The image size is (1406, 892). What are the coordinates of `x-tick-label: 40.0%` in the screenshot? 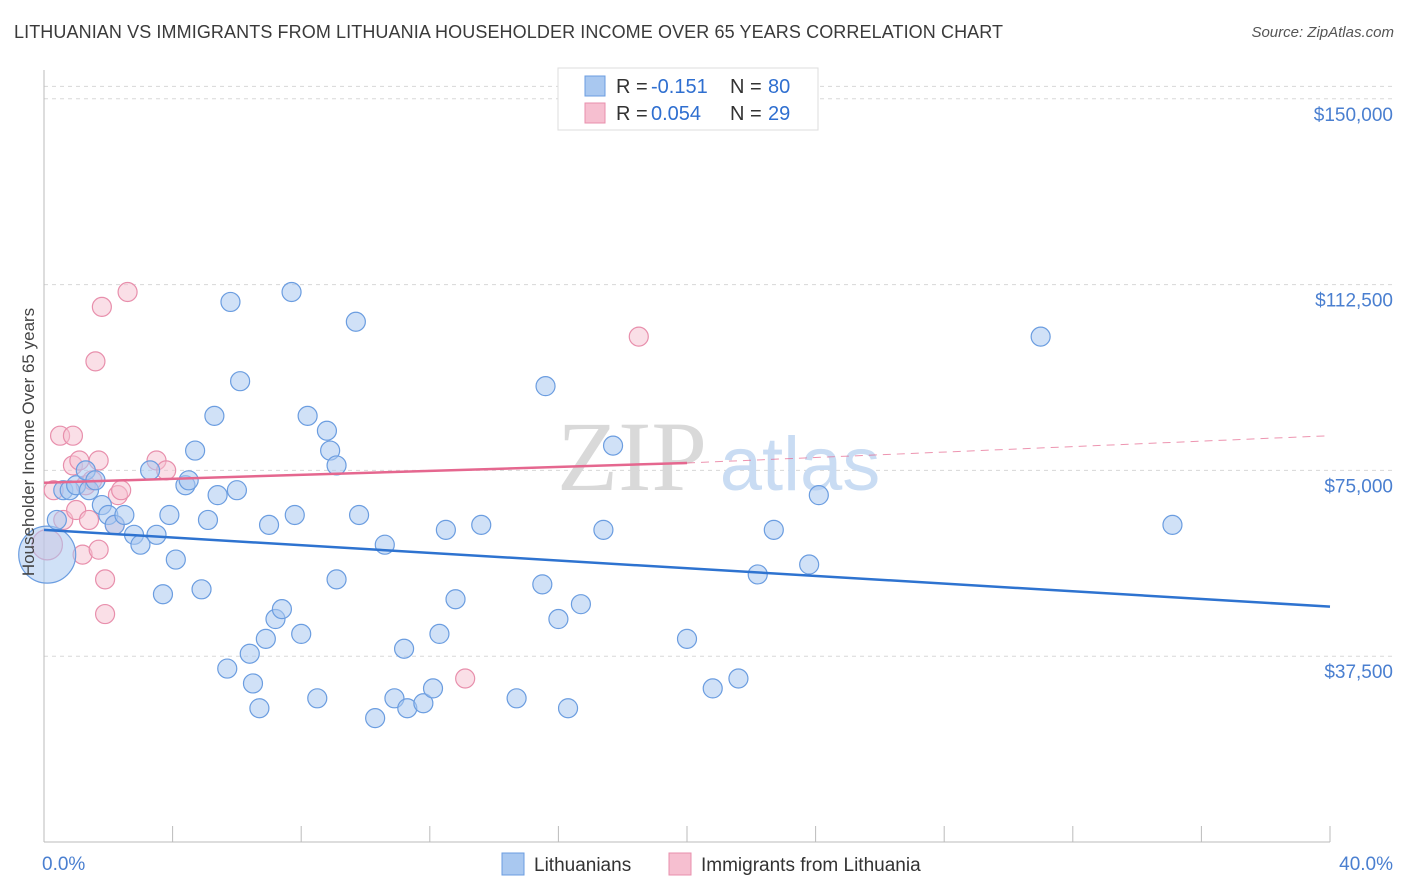 It's located at (1366, 864).